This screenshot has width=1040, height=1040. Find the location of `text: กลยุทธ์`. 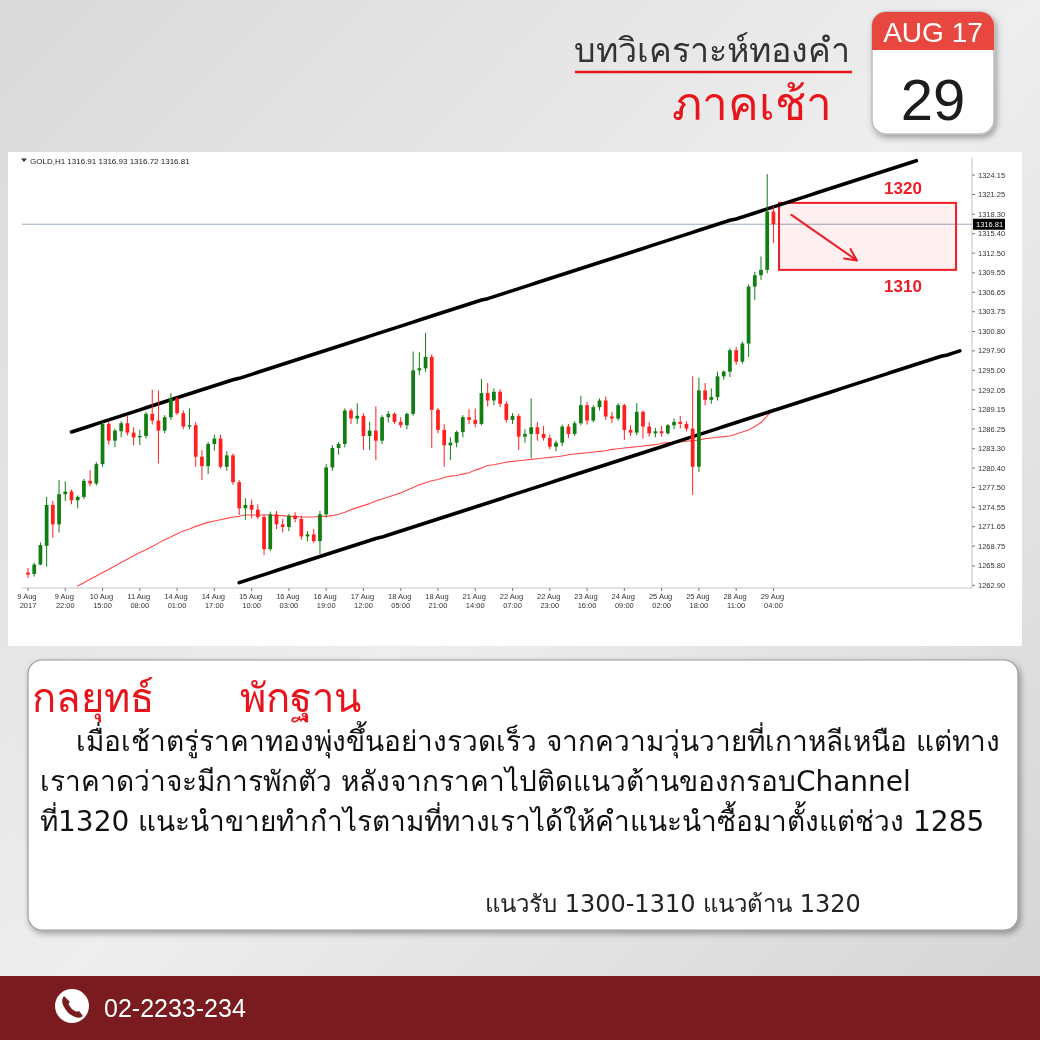

text: กลยุทธ์ is located at coordinates (93, 699).